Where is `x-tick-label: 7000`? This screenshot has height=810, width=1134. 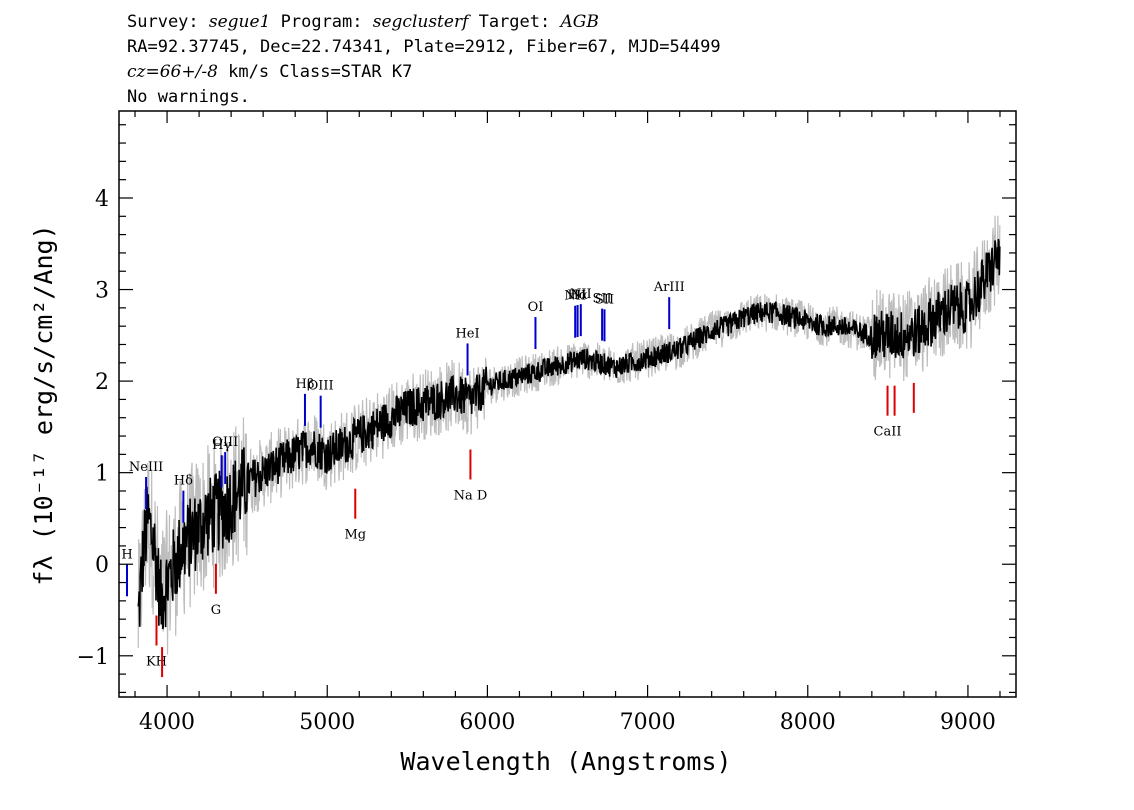
x-tick-label: 7000 is located at coordinates (648, 722).